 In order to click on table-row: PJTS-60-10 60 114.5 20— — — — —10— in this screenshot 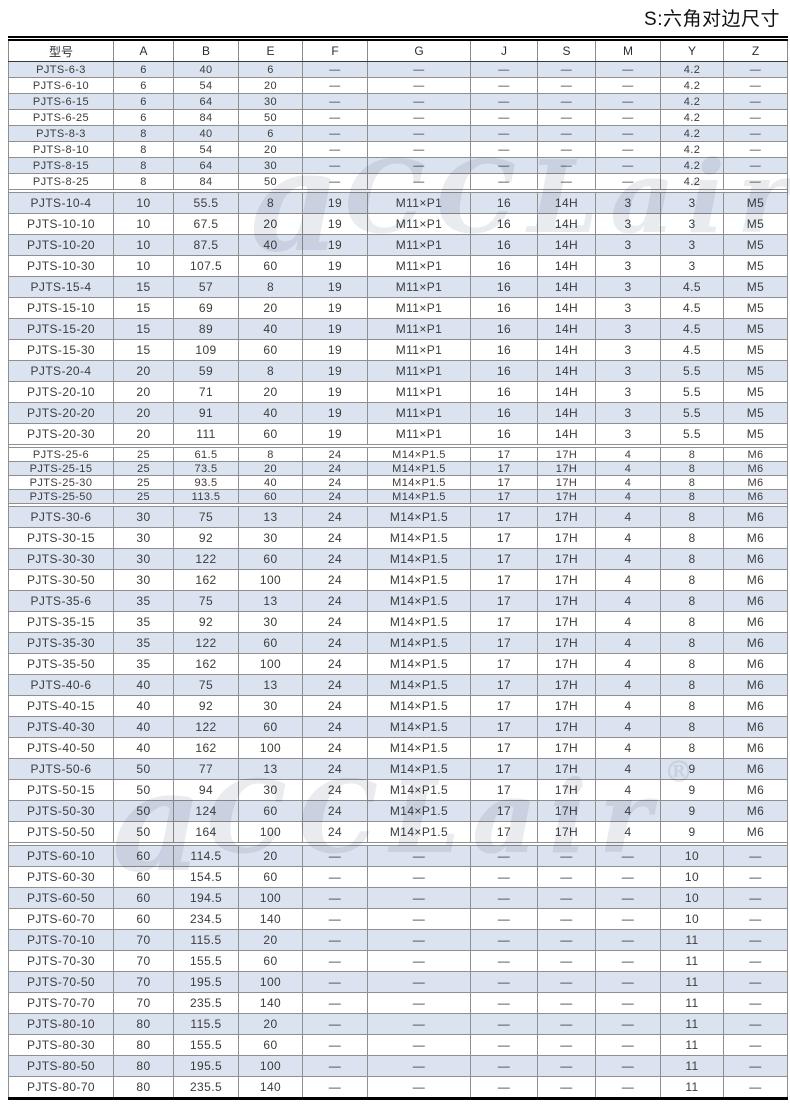, I will do `click(398, 856)`.